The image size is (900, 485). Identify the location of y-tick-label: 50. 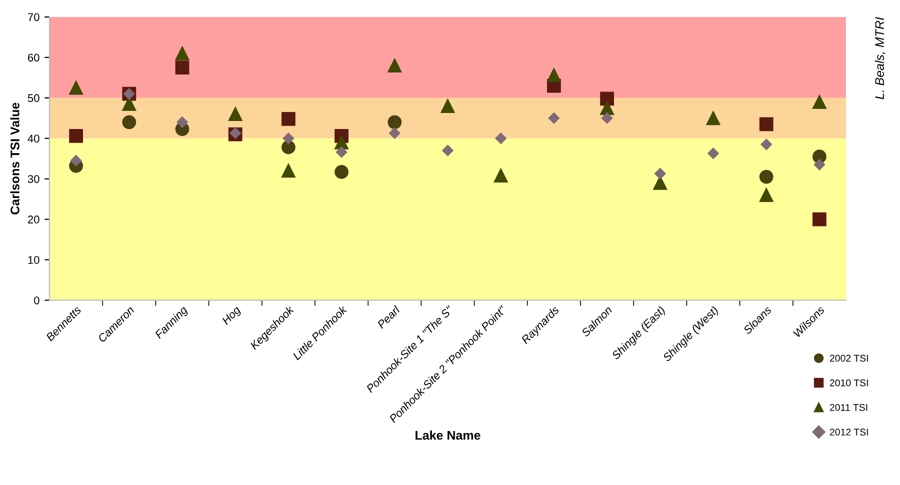
(34, 98).